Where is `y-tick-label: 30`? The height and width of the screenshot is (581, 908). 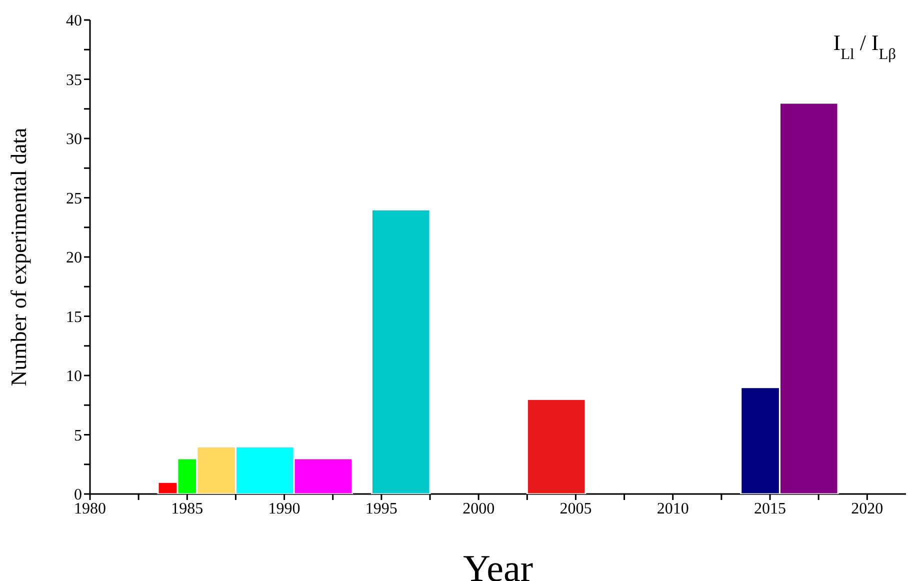
y-tick-label: 30 is located at coordinates (74, 139).